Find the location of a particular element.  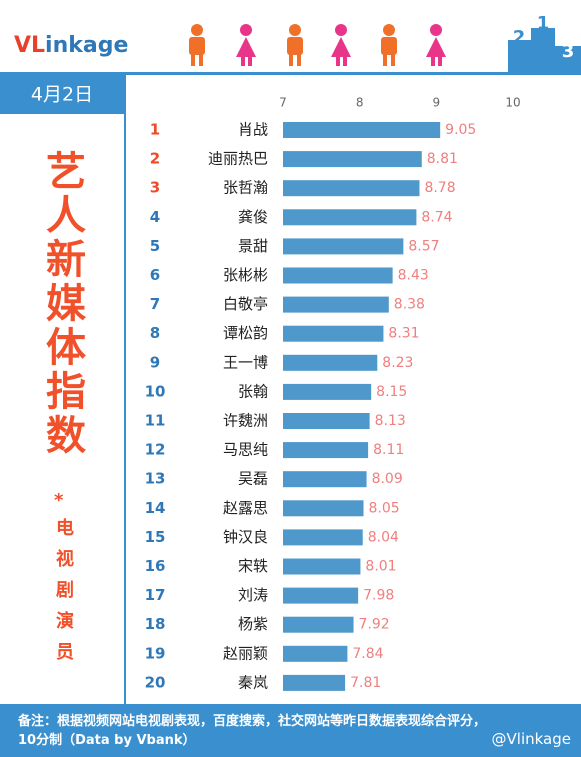

y-tick-label: 白敬亭 is located at coordinates (245, 304).